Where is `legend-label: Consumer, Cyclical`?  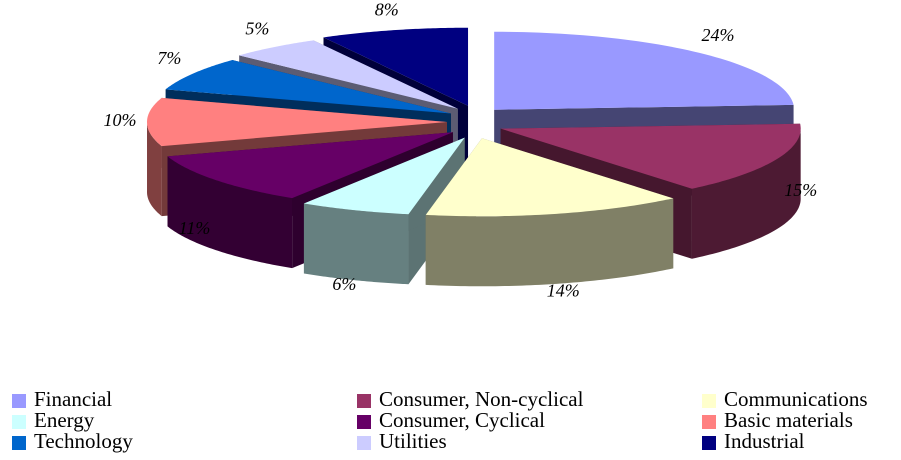 legend-label: Consumer, Cyclical is located at coordinates (462, 420).